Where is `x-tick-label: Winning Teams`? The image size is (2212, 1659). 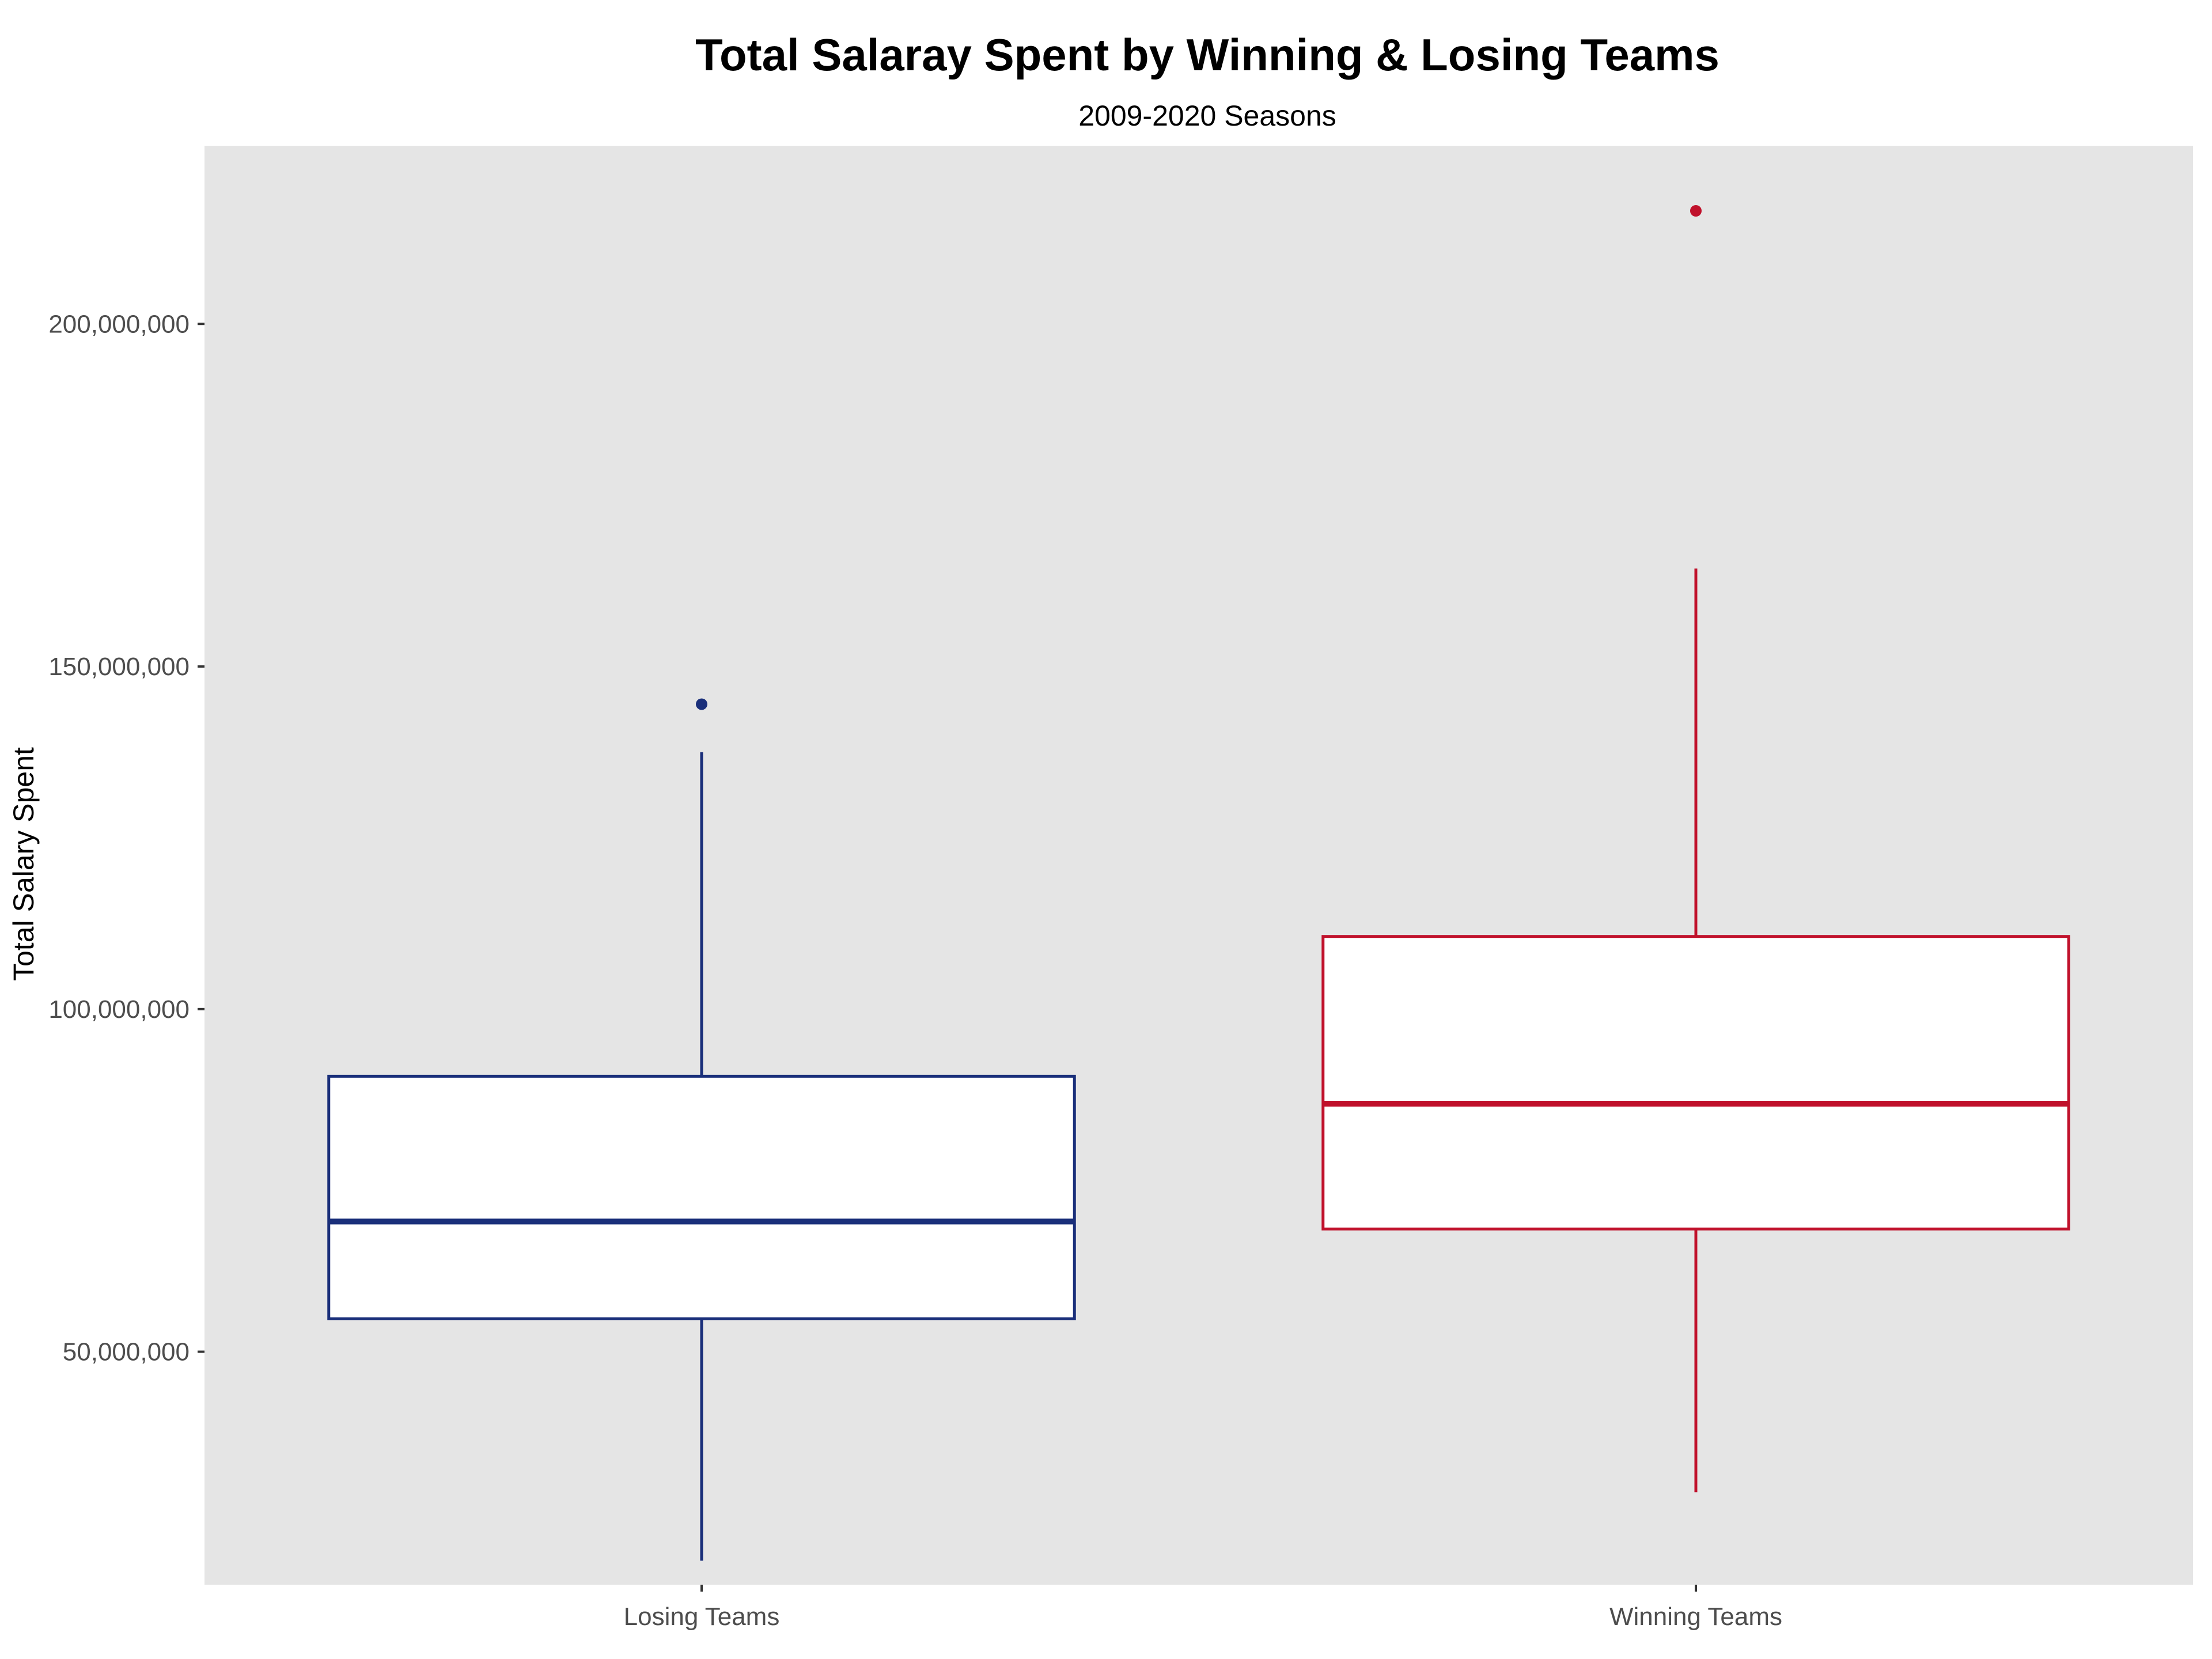
x-tick-label: Winning Teams is located at coordinates (1695, 1617).